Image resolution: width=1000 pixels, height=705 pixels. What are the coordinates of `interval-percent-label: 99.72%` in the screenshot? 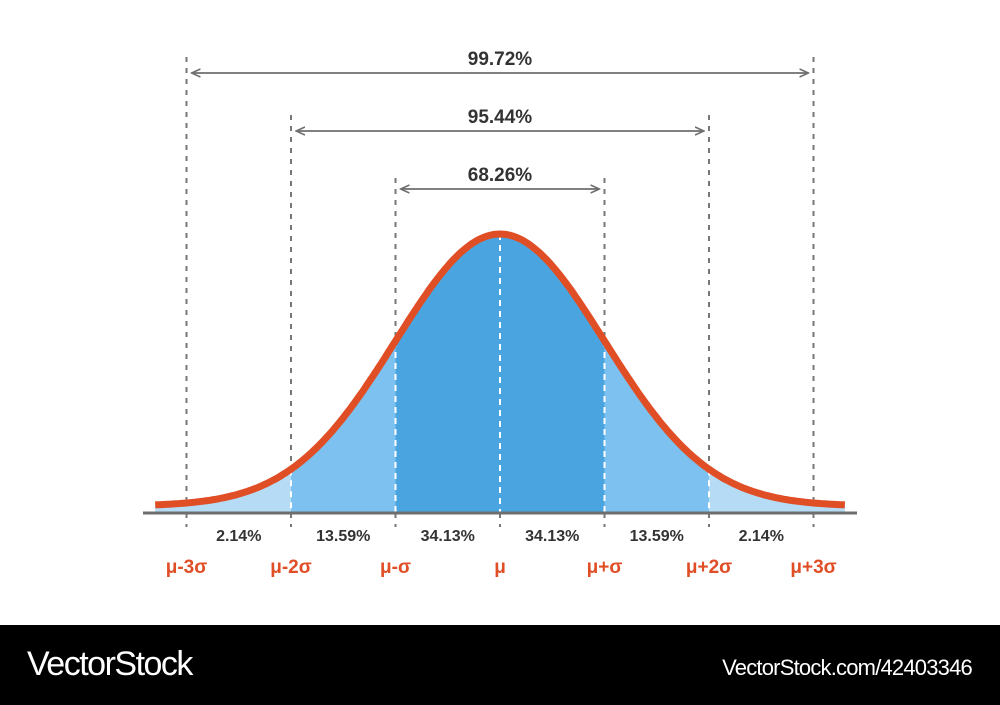 It's located at (500, 59).